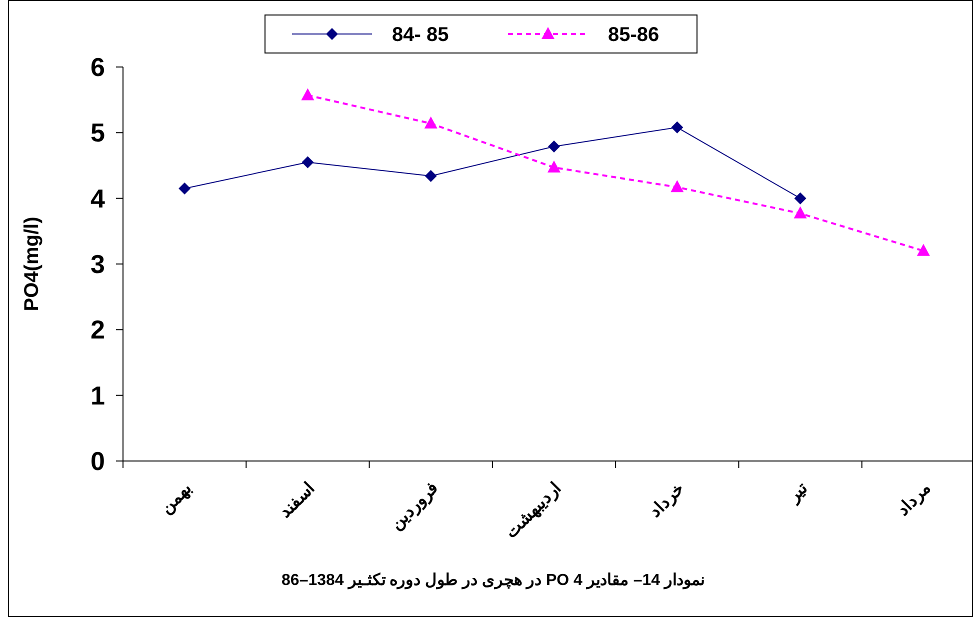 This screenshot has height=617, width=973. Describe the element at coordinates (297, 500) in the screenshot. I see `x-tick-label: اسفند` at that location.